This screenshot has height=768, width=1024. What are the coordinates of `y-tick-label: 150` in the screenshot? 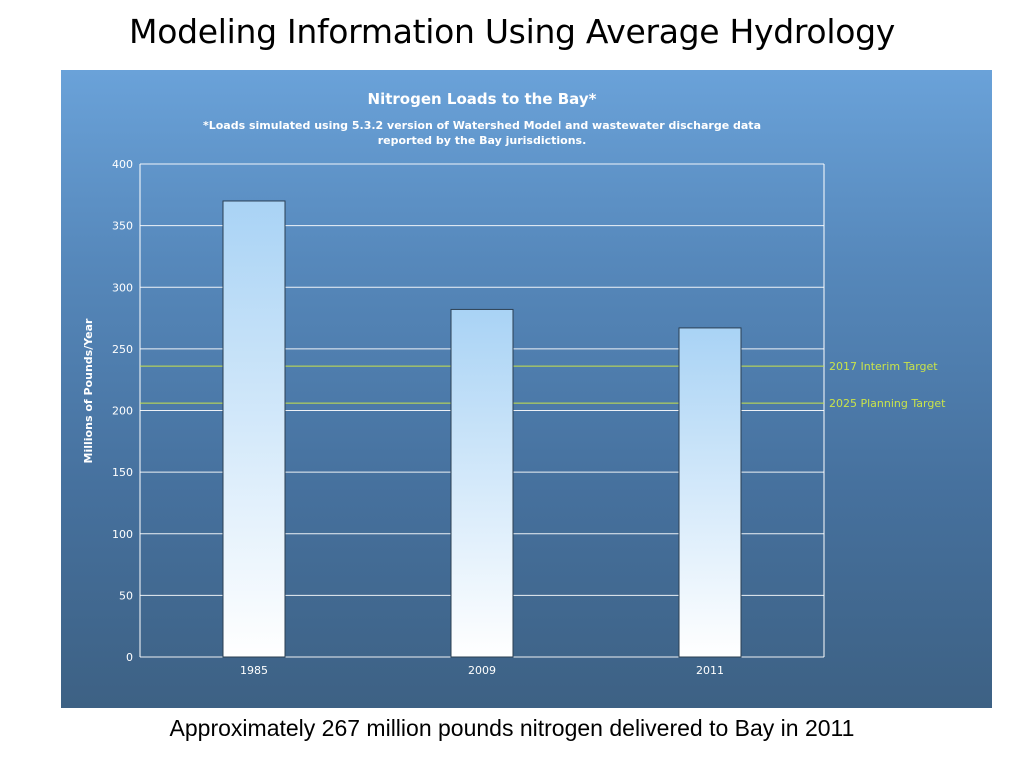 It's located at (122, 472).